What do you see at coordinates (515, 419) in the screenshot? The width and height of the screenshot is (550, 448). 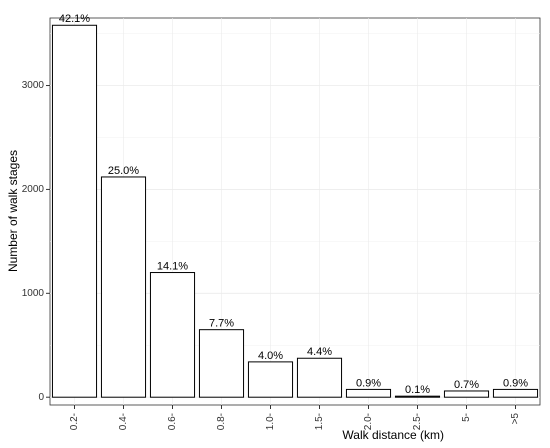 I see `x-tick-label: >5` at bounding box center [515, 419].